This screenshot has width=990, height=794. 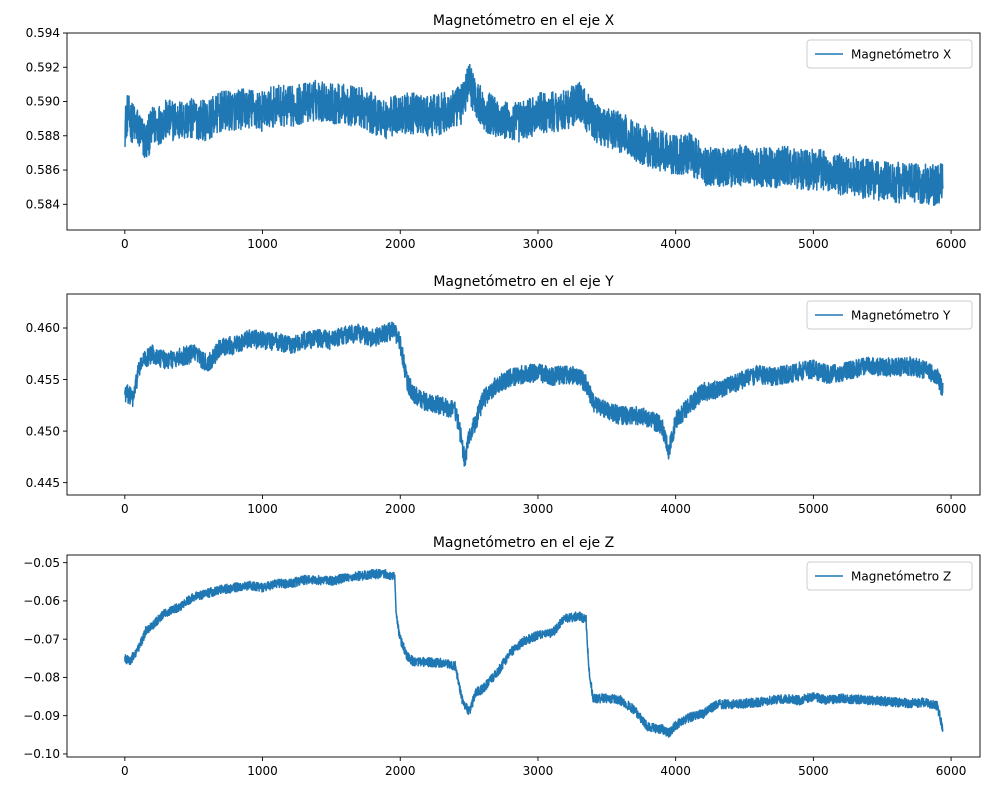 I want to click on chart-title: Magnetómetro en el eje X, so click(x=524, y=21).